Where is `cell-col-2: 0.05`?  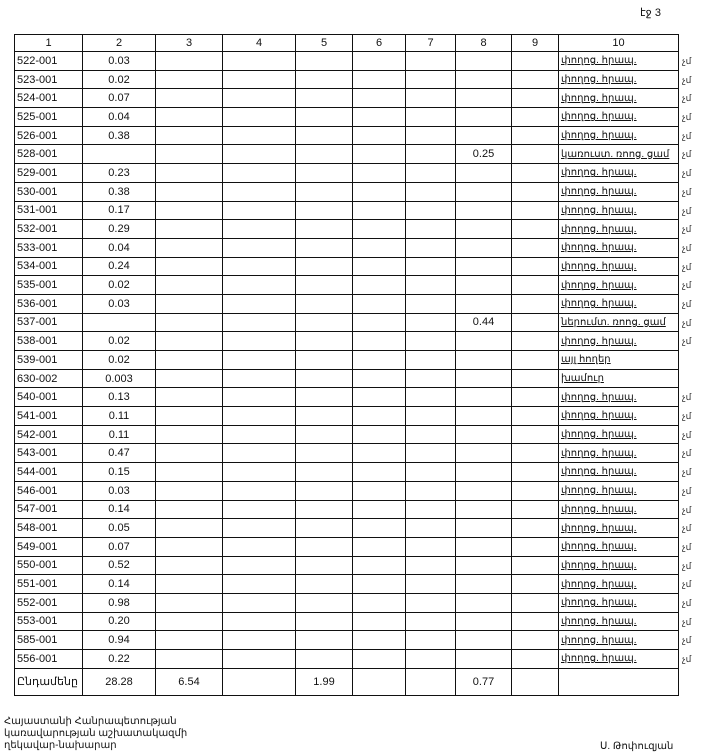 cell-col-2: 0.05 is located at coordinates (119, 528).